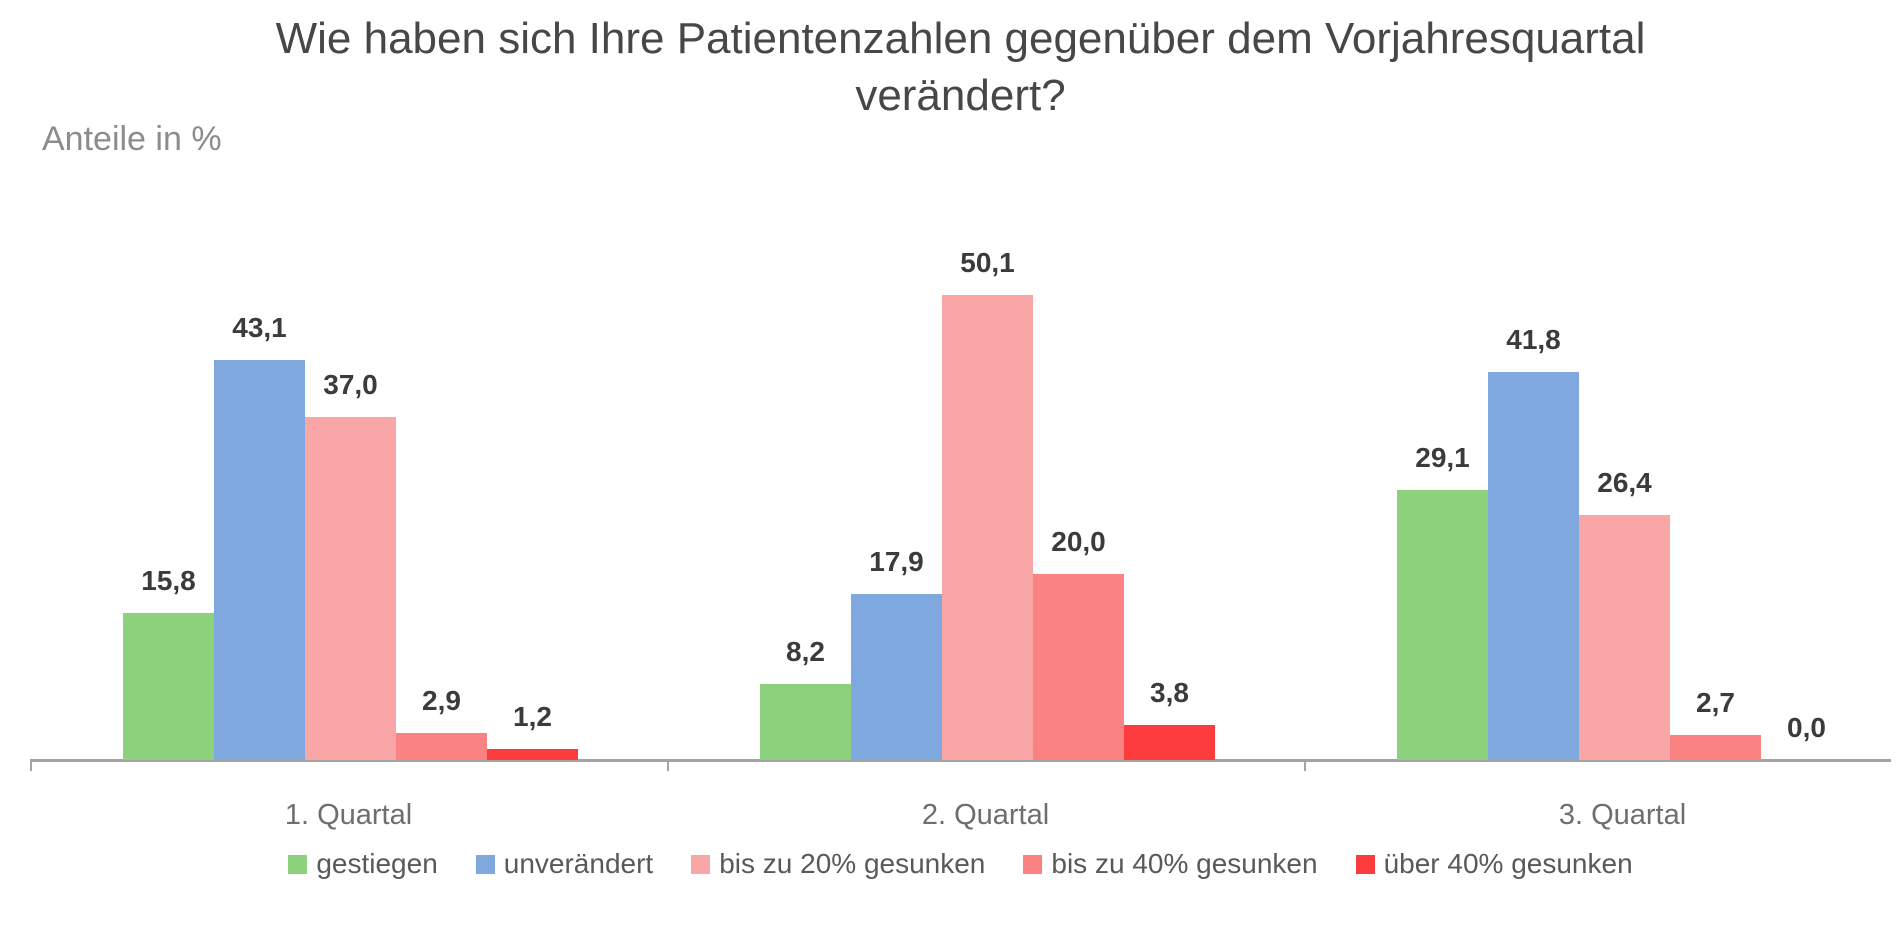 The height and width of the screenshot is (944, 1900). I want to click on bar-value-label: 2,9, so click(441, 700).